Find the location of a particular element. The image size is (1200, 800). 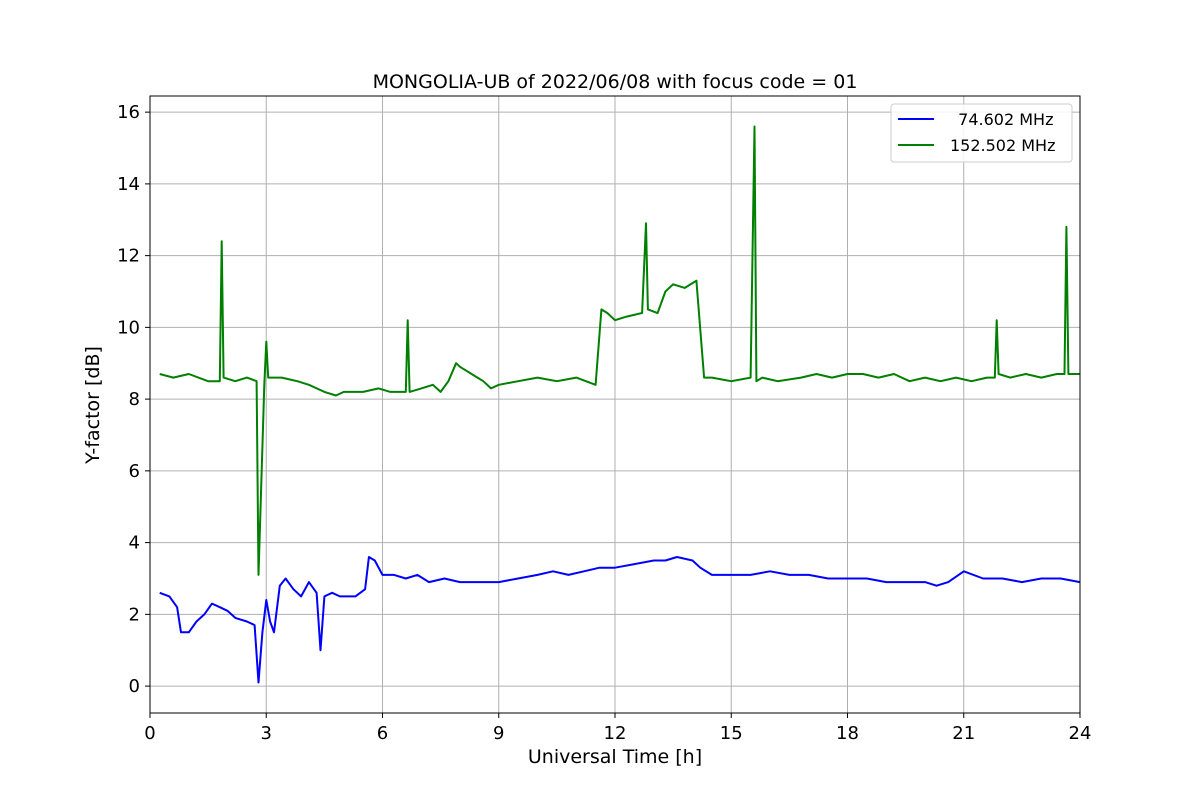

x-tick-label: 21 is located at coordinates (963, 733).